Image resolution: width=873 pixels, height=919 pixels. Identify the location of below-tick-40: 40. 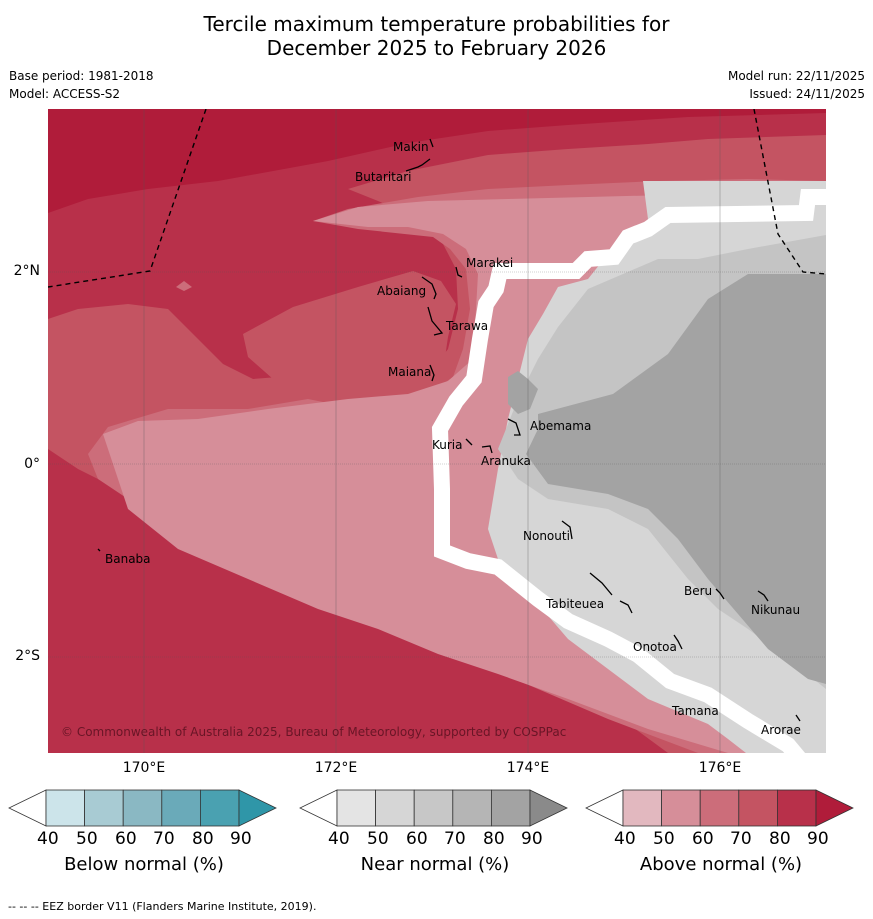
(48, 839).